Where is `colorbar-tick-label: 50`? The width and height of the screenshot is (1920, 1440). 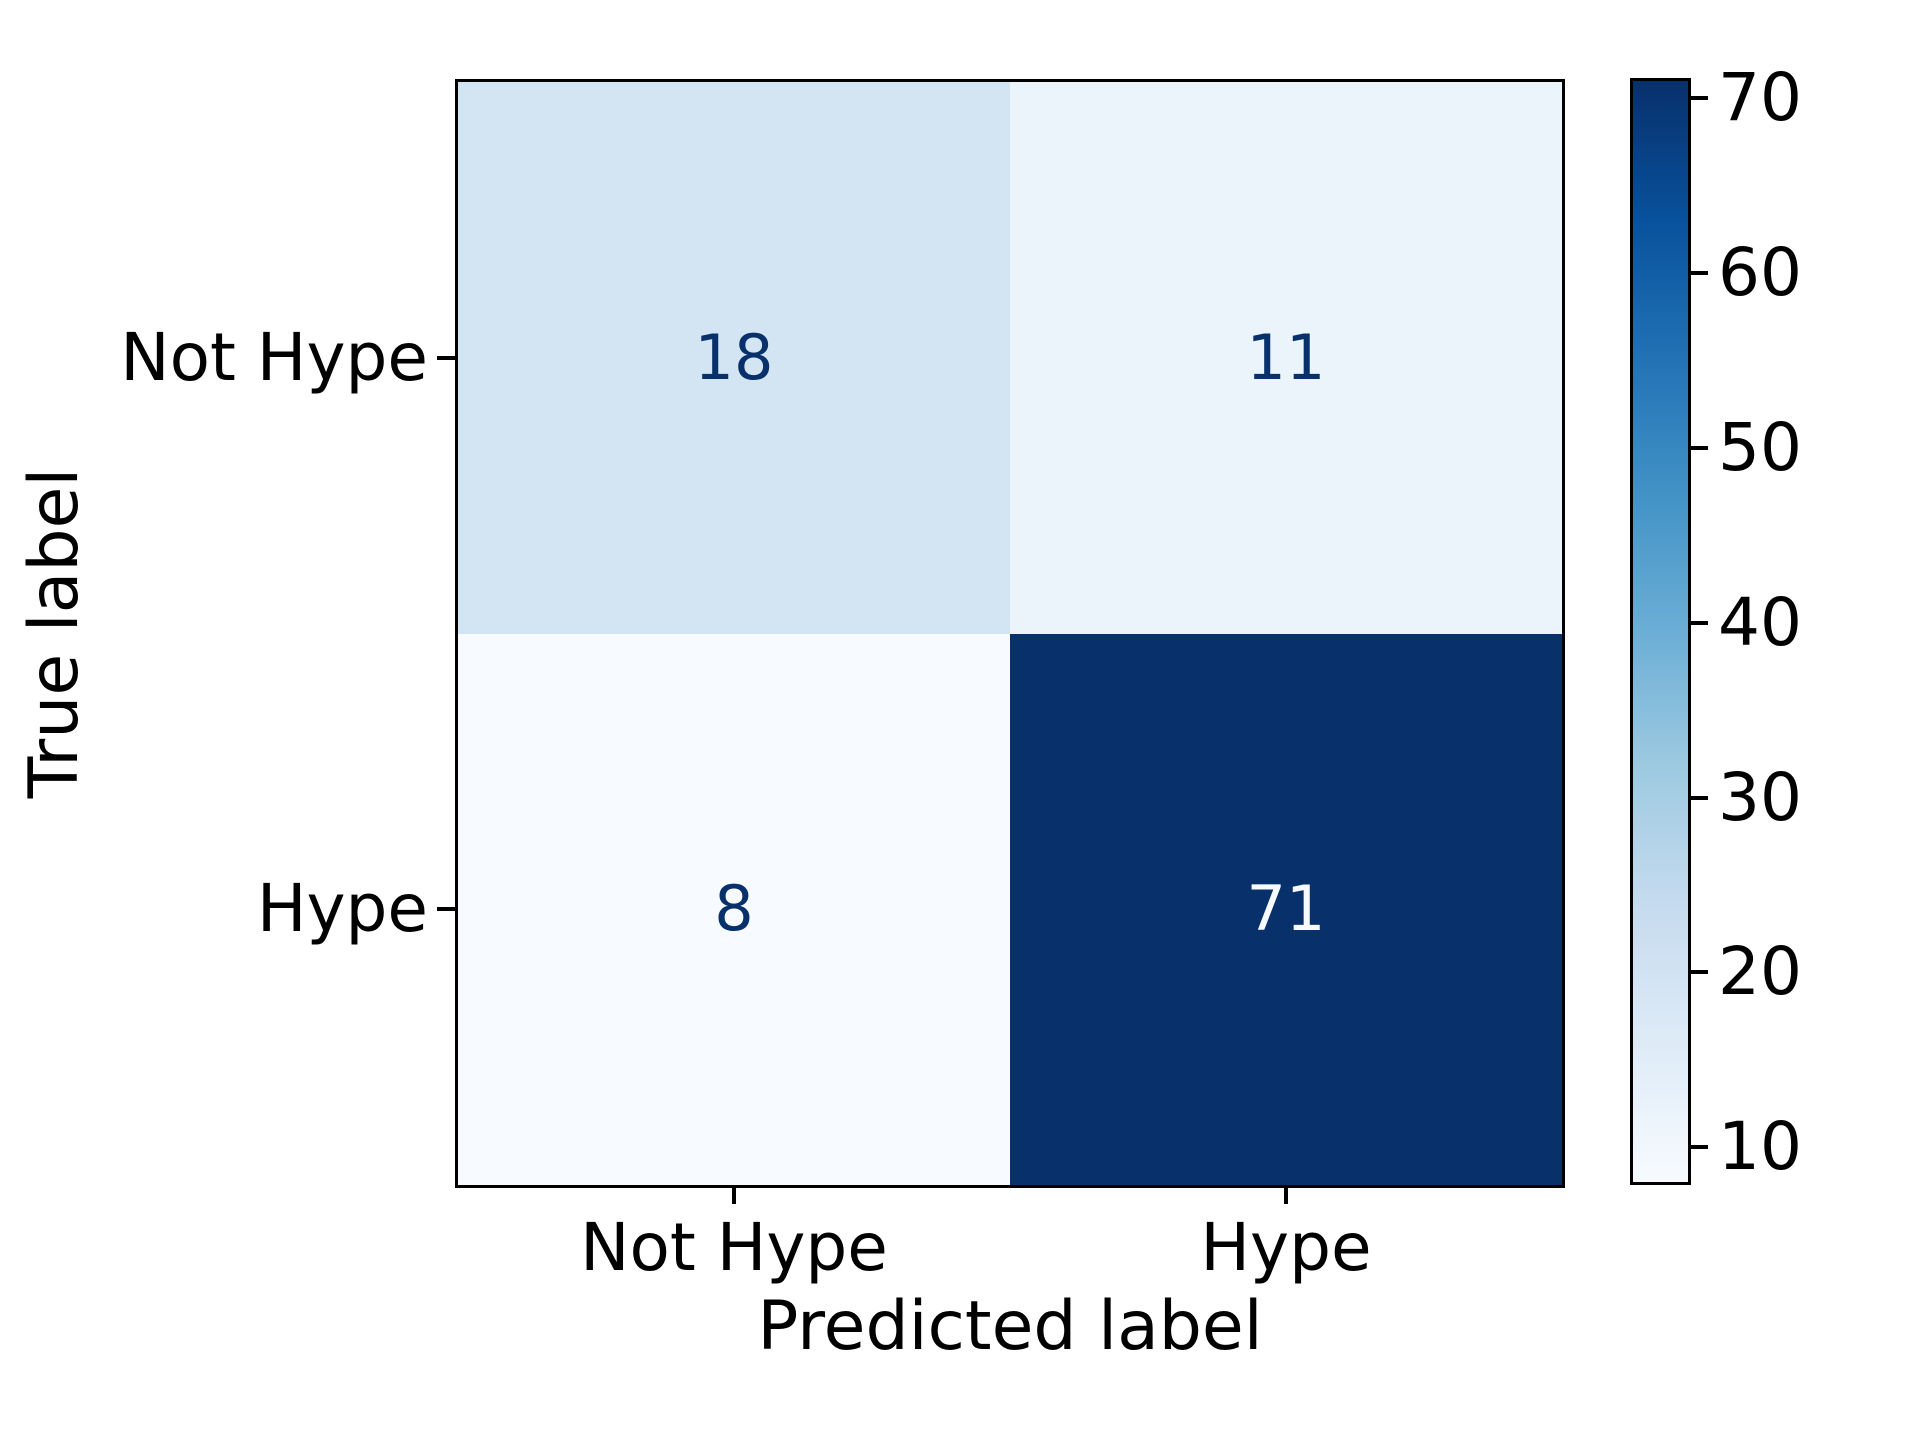 colorbar-tick-label: 50 is located at coordinates (1760, 447).